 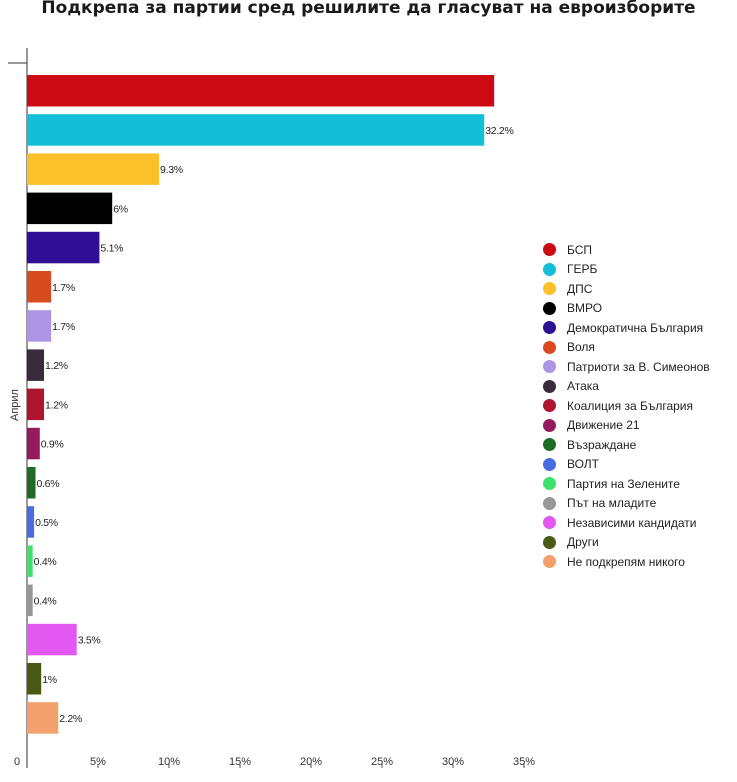 I want to click on data-label: 0.9%, so click(x=52, y=445).